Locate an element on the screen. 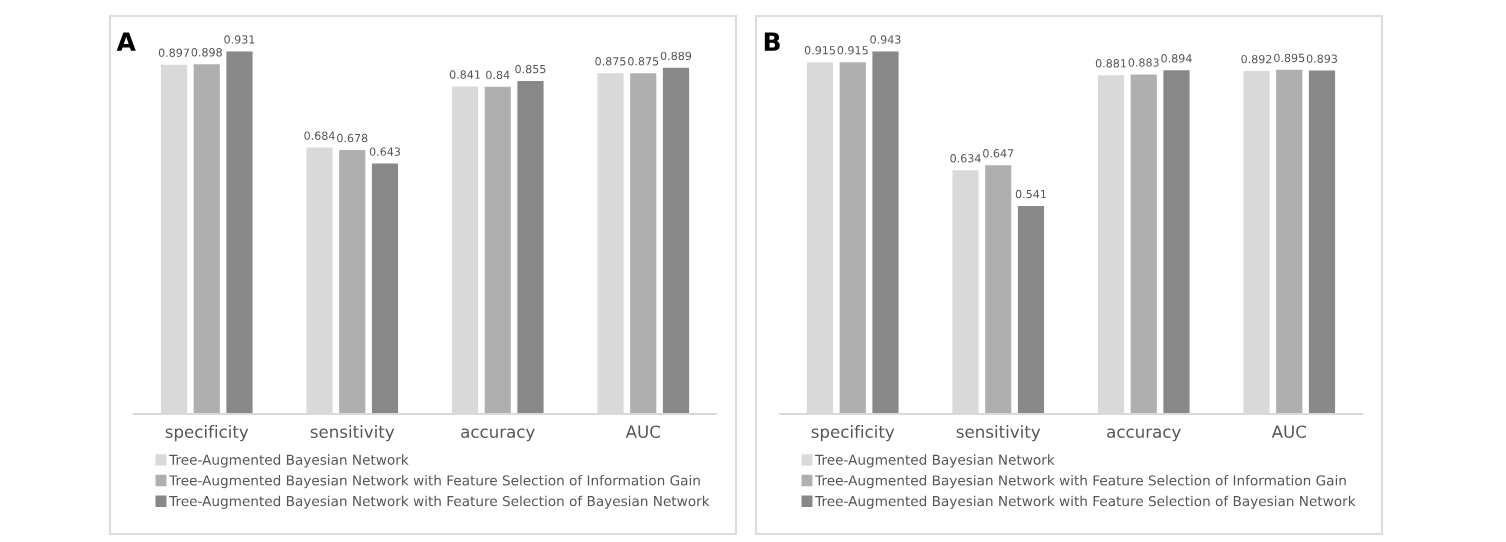 This screenshot has height=542, width=1506. chart-title: B is located at coordinates (772, 41).